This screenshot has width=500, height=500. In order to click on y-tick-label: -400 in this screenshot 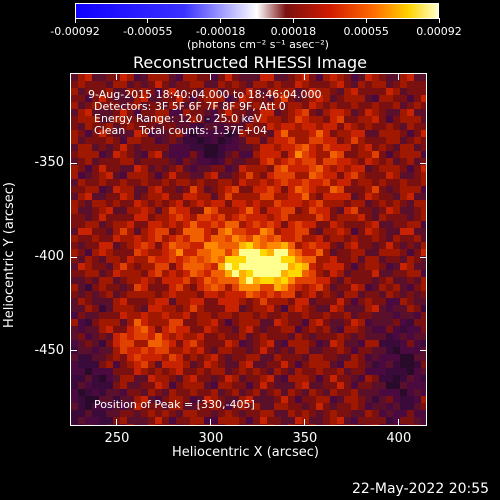, I will do `click(49, 256)`.